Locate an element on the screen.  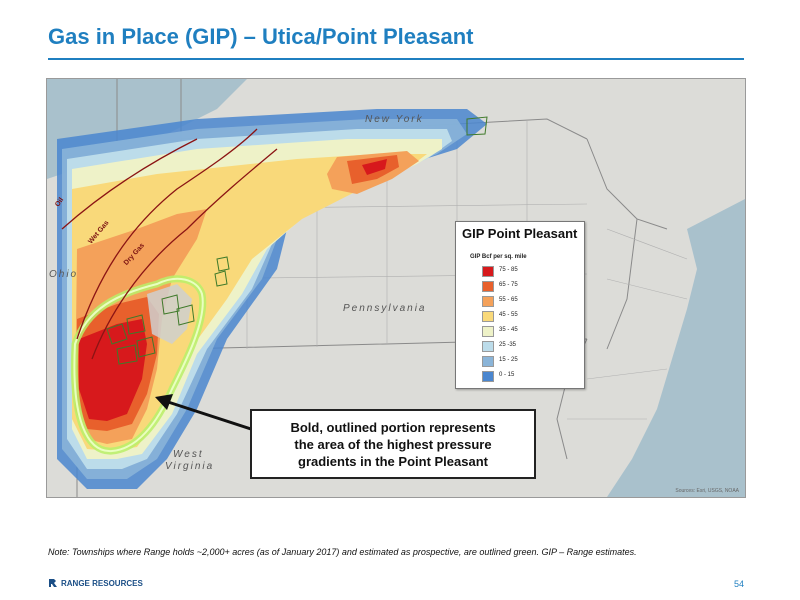
legend-label: 0 - 15 is located at coordinates (507, 375).